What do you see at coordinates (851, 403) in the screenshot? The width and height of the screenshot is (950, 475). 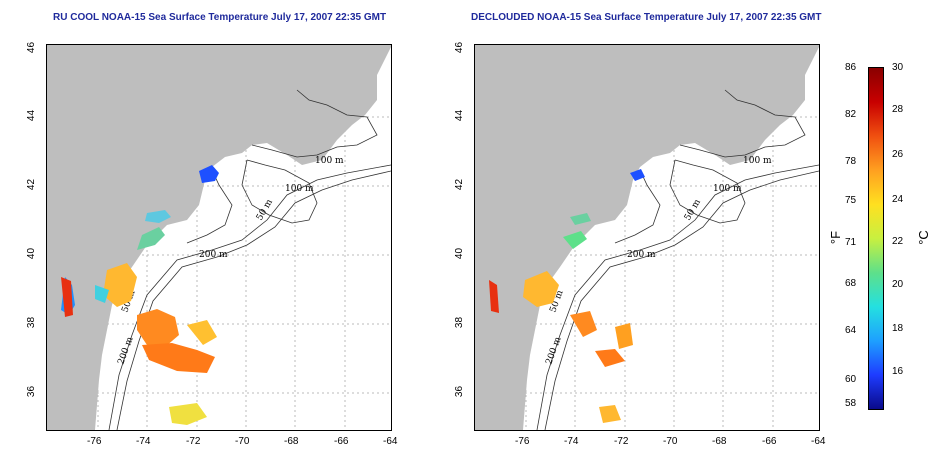 I see `fahrenheit-tick: 58` at bounding box center [851, 403].